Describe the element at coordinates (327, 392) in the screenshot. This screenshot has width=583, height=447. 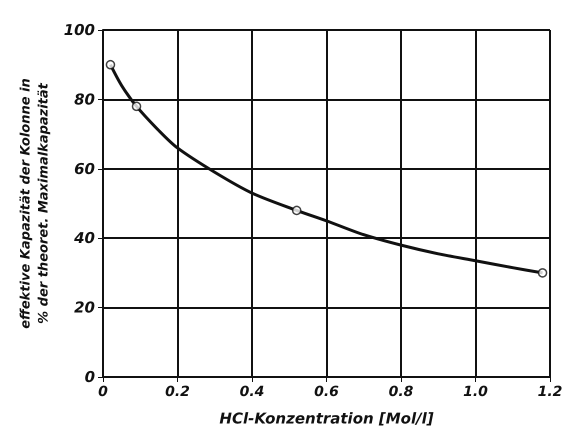
I see `x-tick-label: 0.6` at that location.